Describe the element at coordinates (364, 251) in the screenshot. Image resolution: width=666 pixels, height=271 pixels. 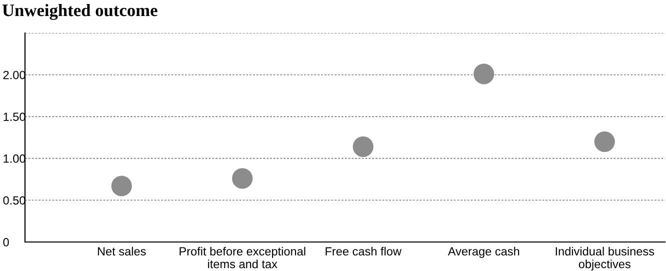
I see `x-tick-label: Free cash flow` at that location.